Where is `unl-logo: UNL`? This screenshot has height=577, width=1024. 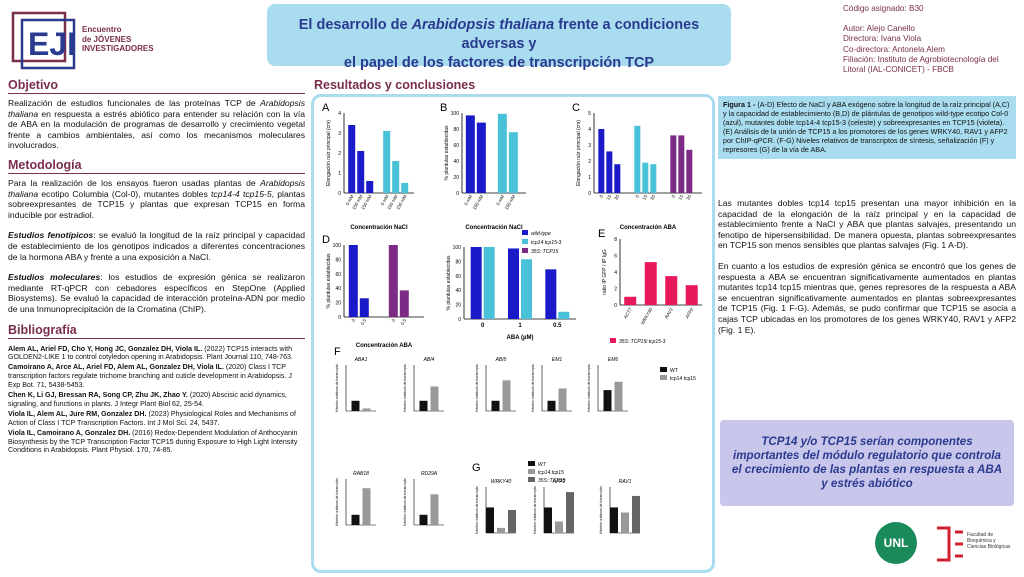
unl-logo: UNL is located at coordinates (896, 543).